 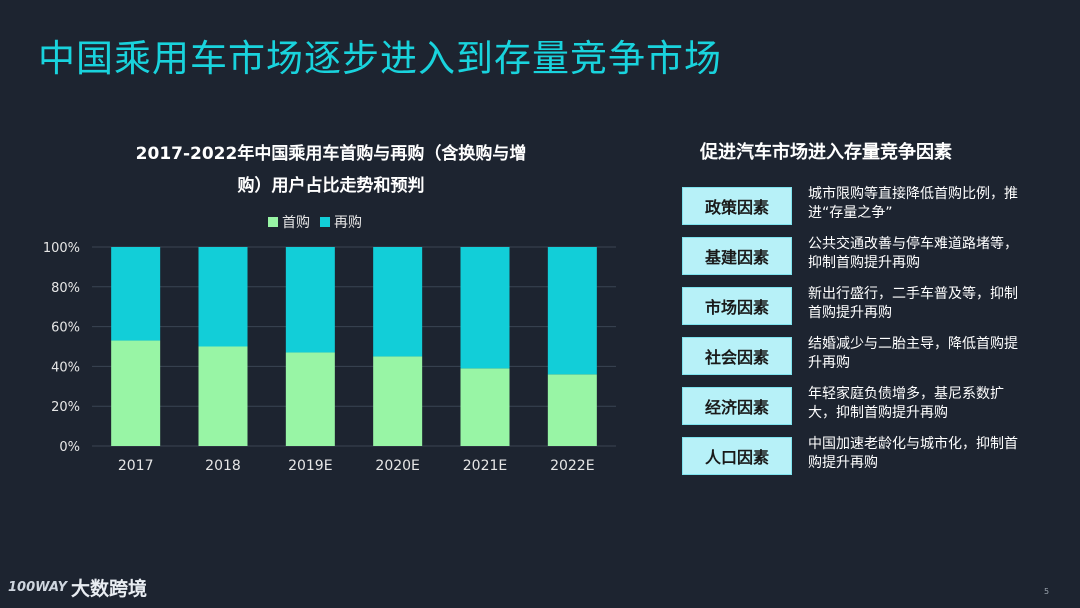 I want to click on legend-item-repurchase: 再购, so click(x=341, y=222).